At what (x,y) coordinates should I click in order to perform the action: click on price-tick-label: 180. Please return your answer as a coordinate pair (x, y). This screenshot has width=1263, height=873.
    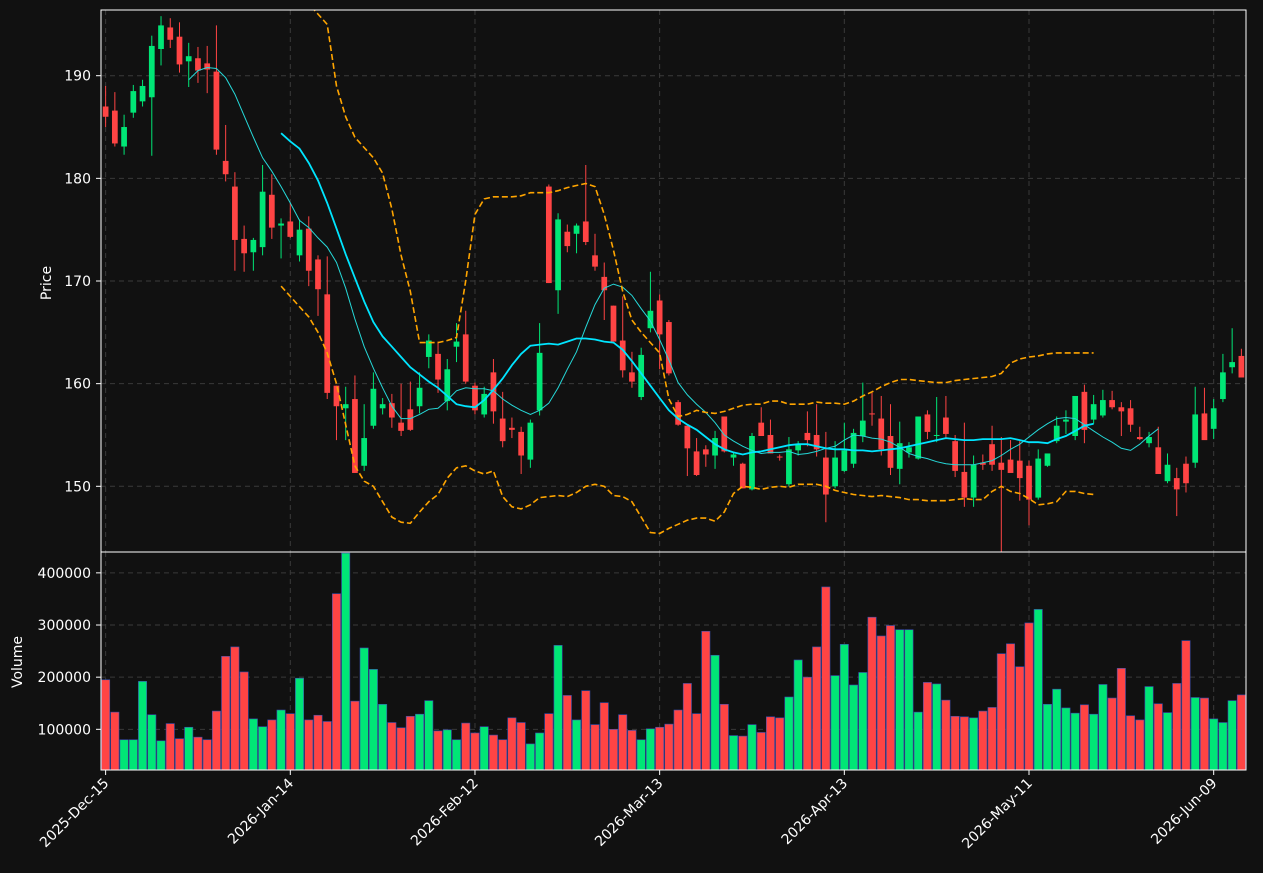
    Looking at the image, I should click on (77, 179).